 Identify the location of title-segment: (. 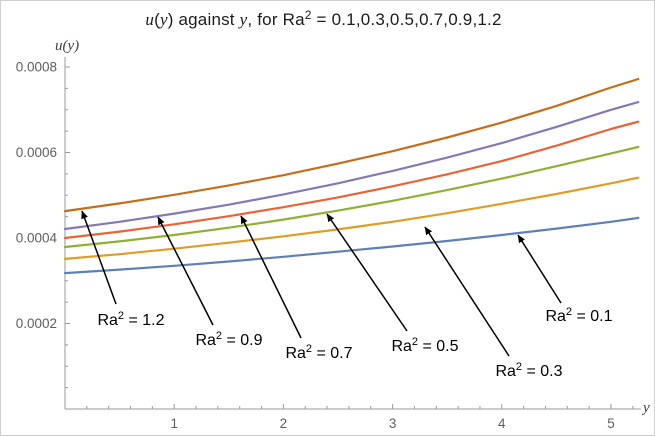
(157, 19).